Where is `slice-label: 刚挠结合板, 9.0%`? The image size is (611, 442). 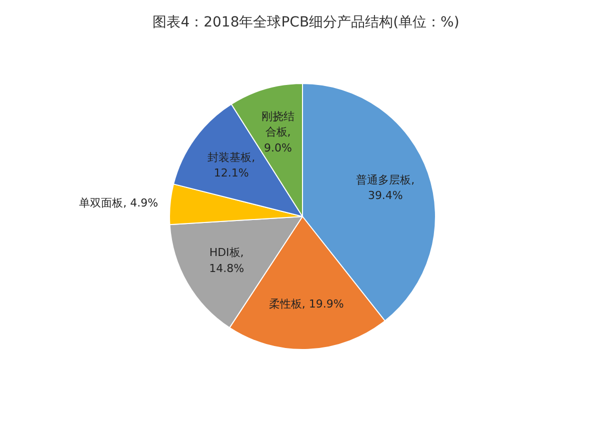
slice-label: 刚挠结合板, 9.0% is located at coordinates (278, 132).